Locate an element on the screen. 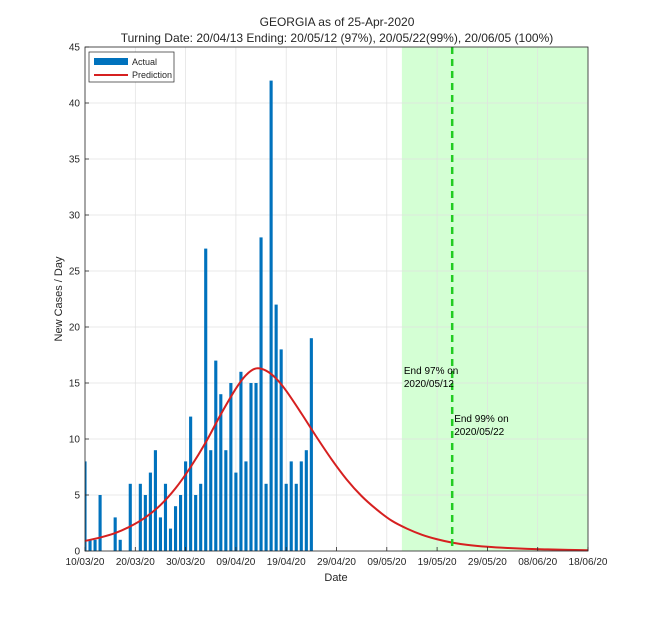  x-tick-label: 08/06/20 is located at coordinates (537, 562).